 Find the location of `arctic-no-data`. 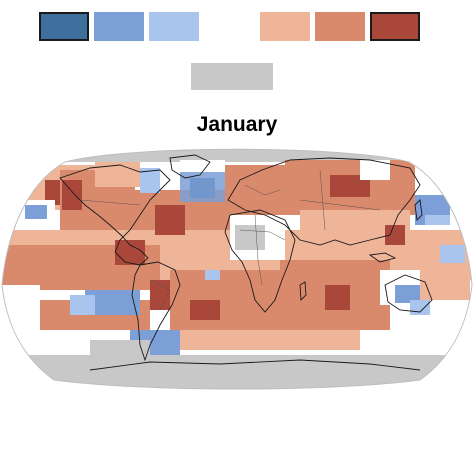

arctic-no-data is located at coordinates (237, 155).